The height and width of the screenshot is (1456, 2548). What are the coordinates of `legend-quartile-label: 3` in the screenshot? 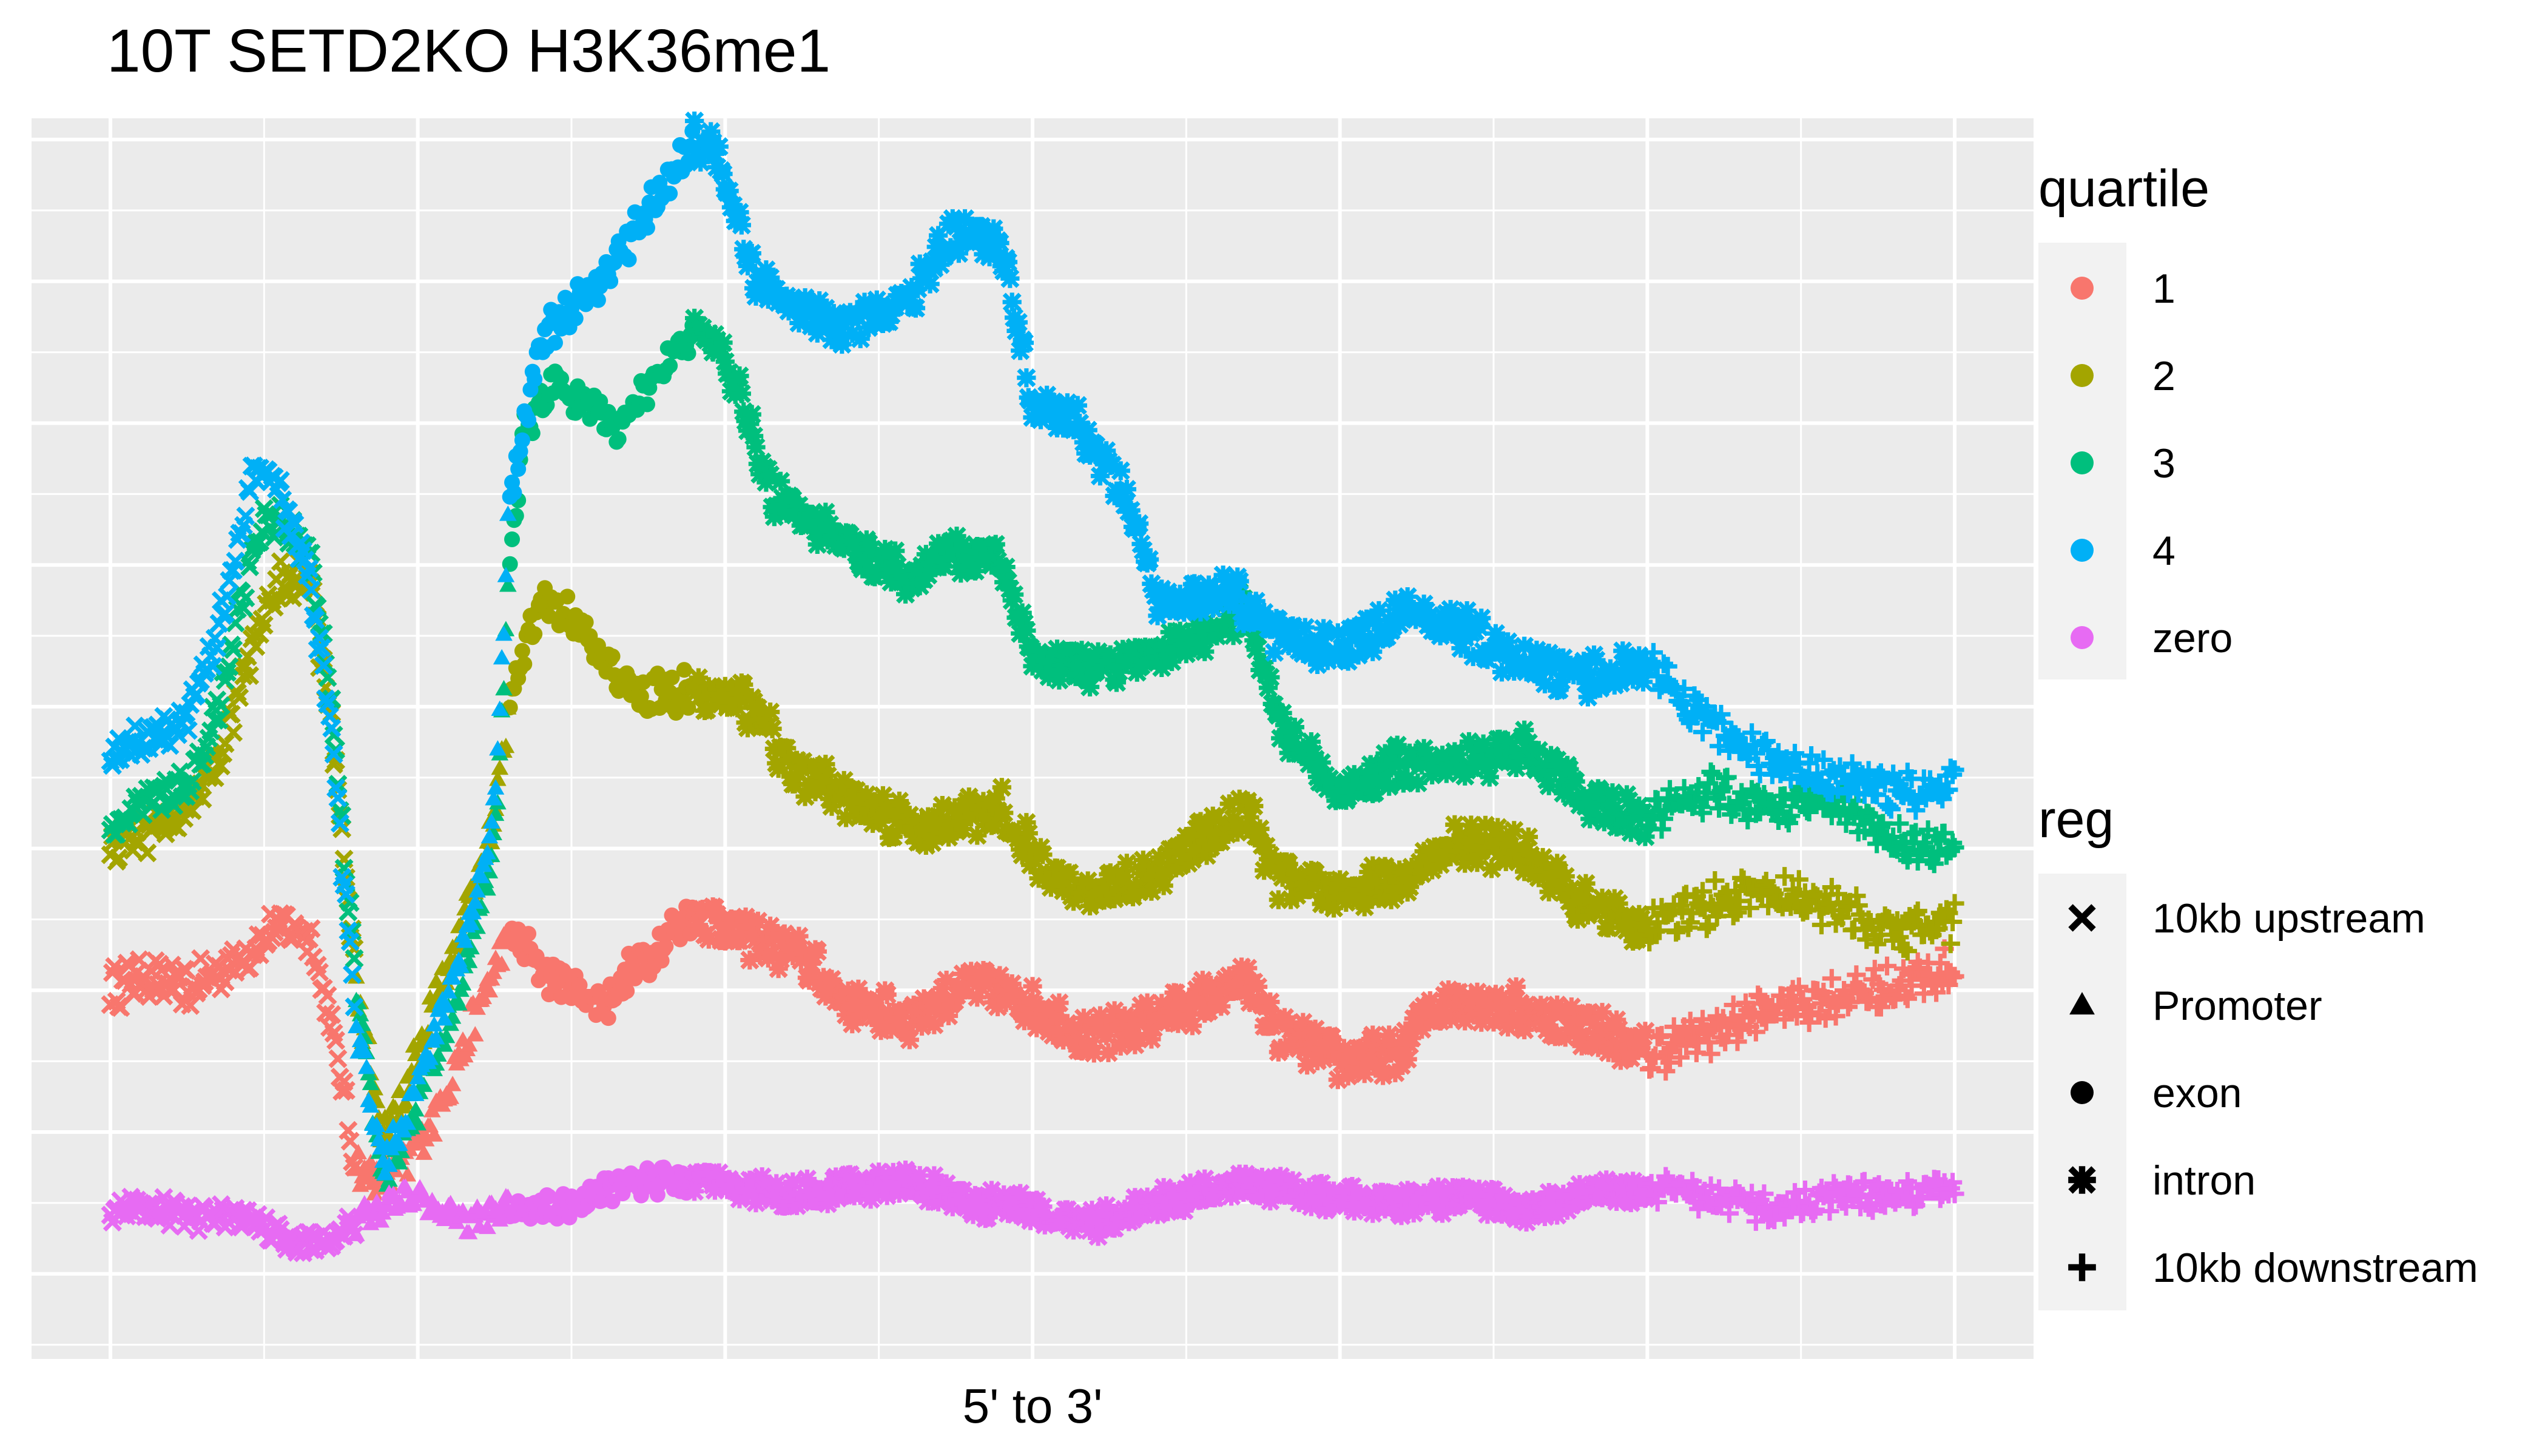 It's located at (2164, 463).